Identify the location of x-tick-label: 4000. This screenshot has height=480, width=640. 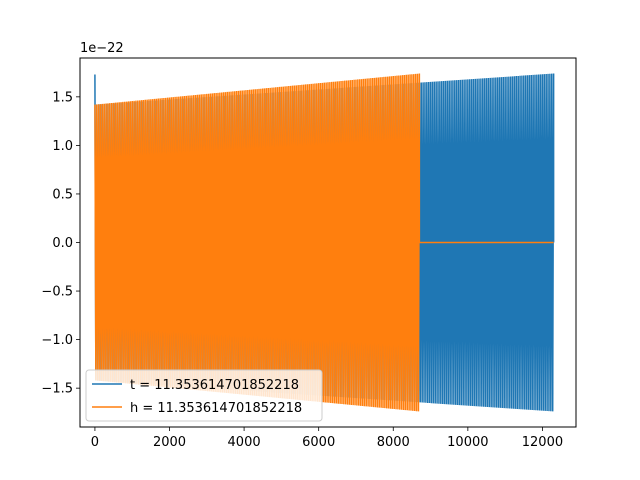
(244, 442).